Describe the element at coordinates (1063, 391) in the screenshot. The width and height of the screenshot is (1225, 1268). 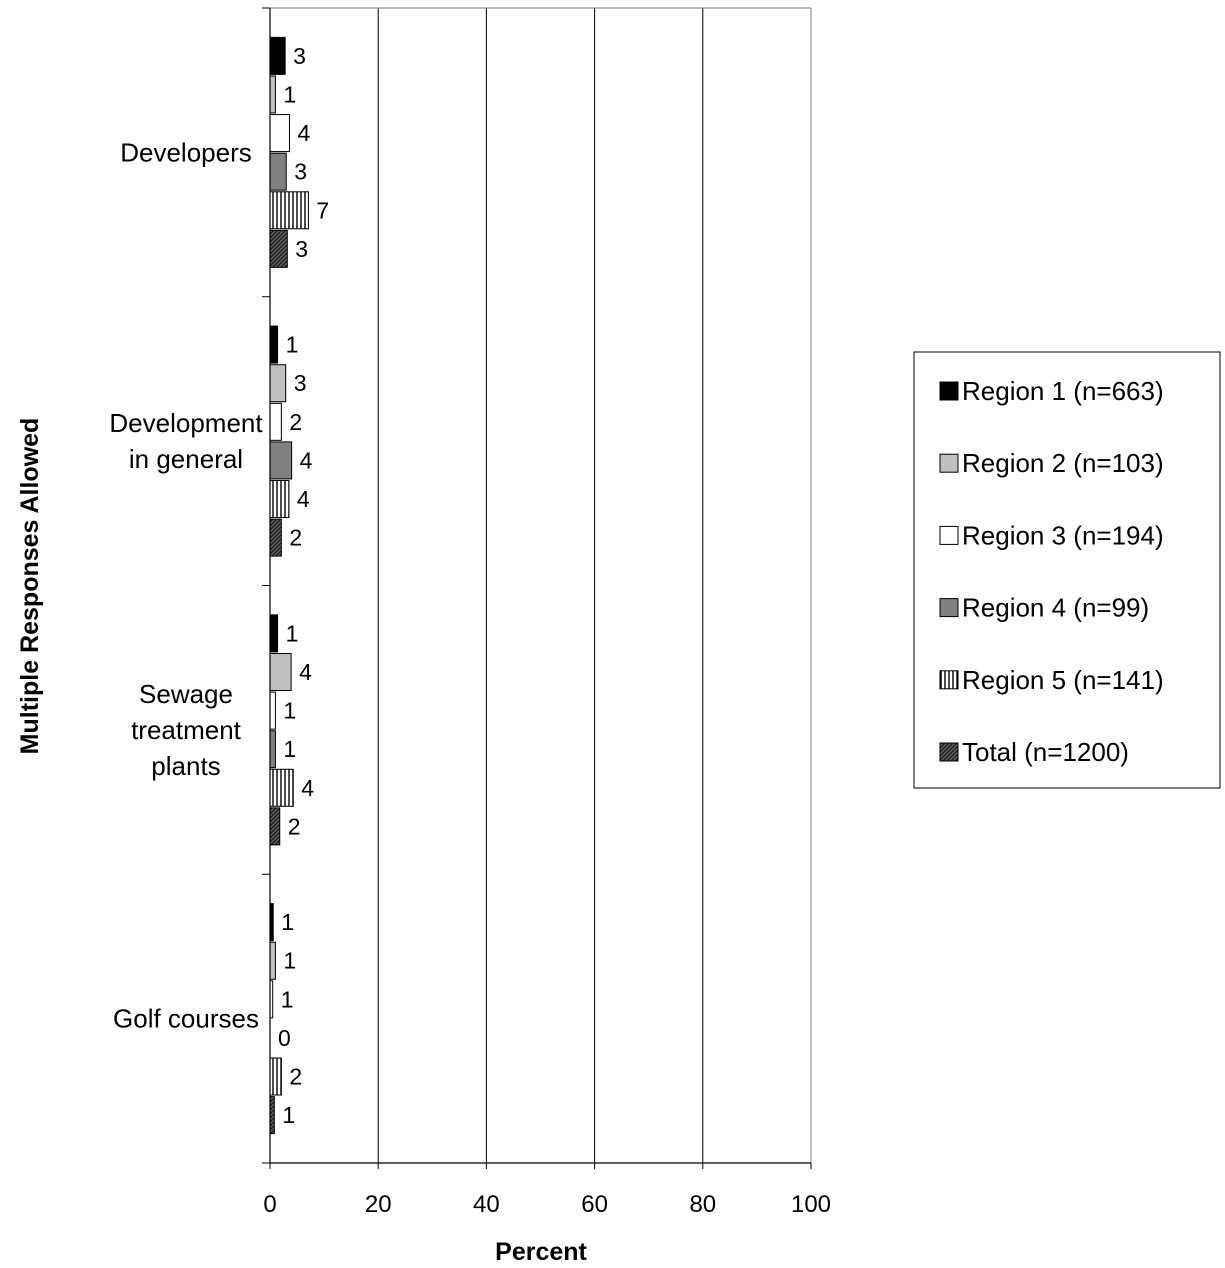
I see `legend-entry-label: Region 1 (n=663)` at that location.